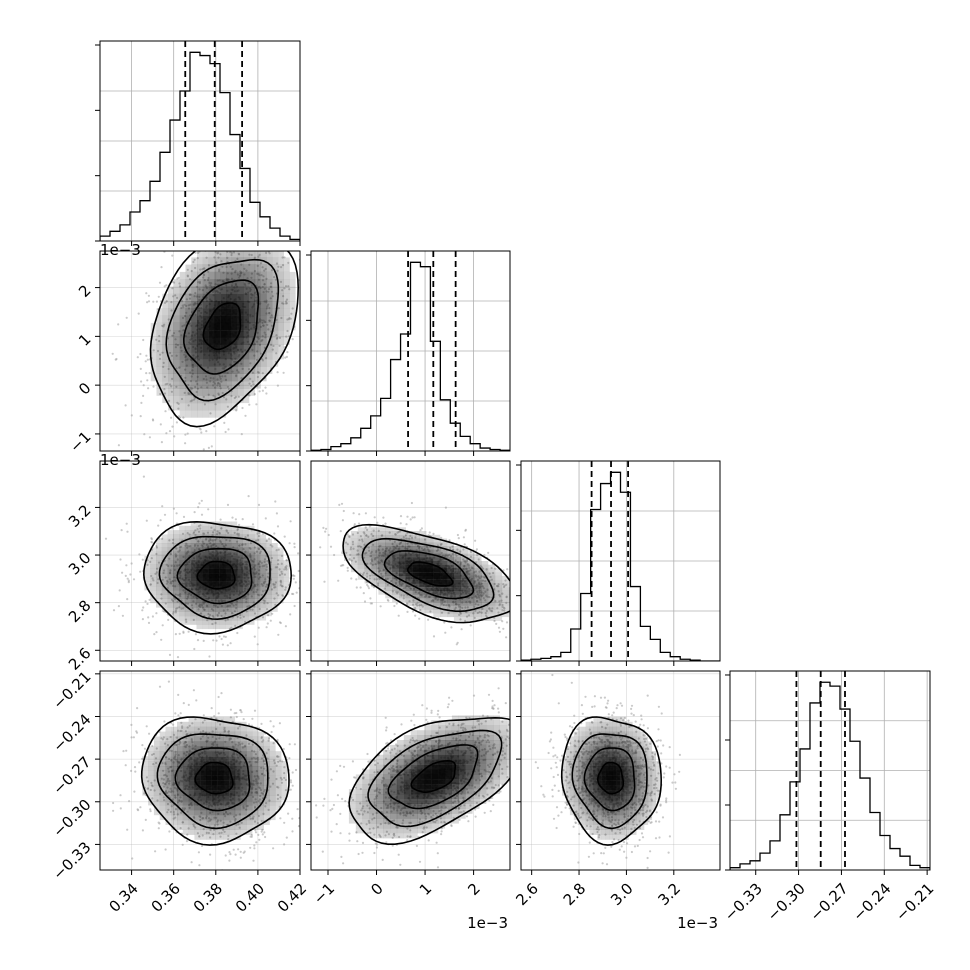 Image resolution: width=970 pixels, height=970 pixels. What do you see at coordinates (208, 898) in the screenshot?
I see `x-tick-label: 0.38` at bounding box center [208, 898].